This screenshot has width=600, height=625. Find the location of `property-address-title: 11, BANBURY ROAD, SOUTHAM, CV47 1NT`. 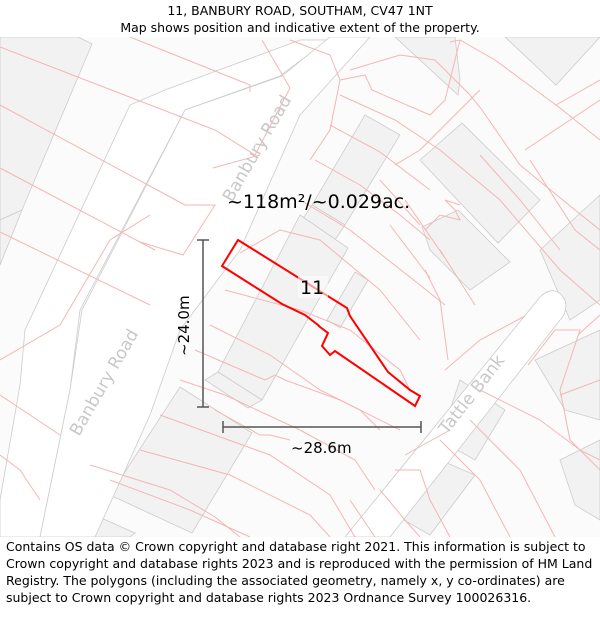

property-address-title: 11, BANBURY ROAD, SOUTHAM, CV47 1NT is located at coordinates (300, 10).